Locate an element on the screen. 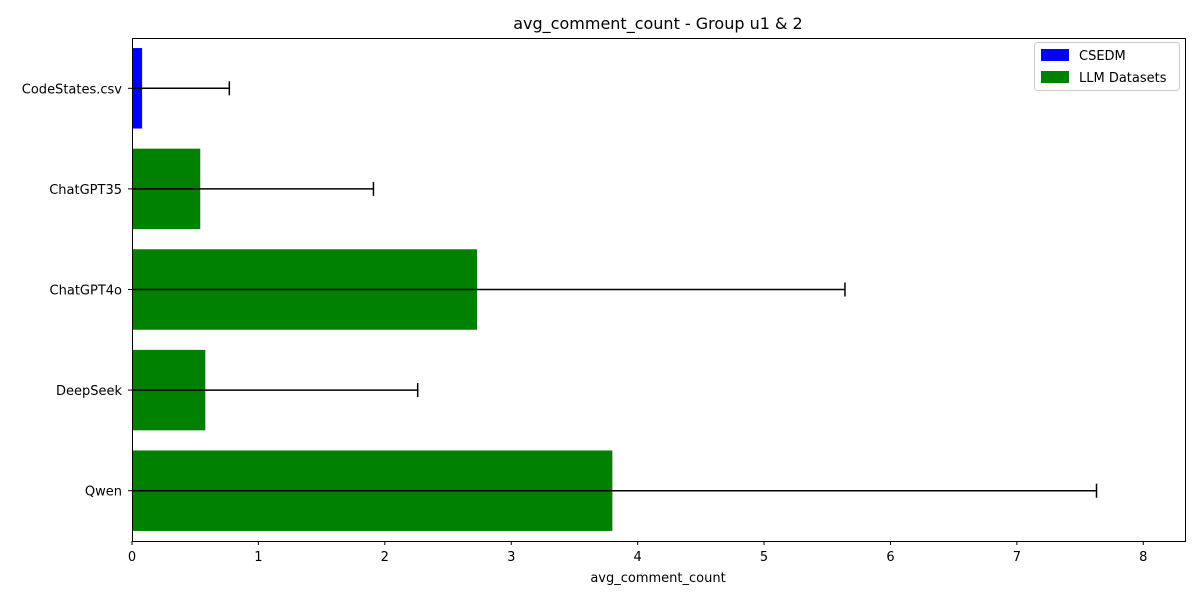 The image size is (1200, 600). legend-swatch-csedm is located at coordinates (1055, 55).